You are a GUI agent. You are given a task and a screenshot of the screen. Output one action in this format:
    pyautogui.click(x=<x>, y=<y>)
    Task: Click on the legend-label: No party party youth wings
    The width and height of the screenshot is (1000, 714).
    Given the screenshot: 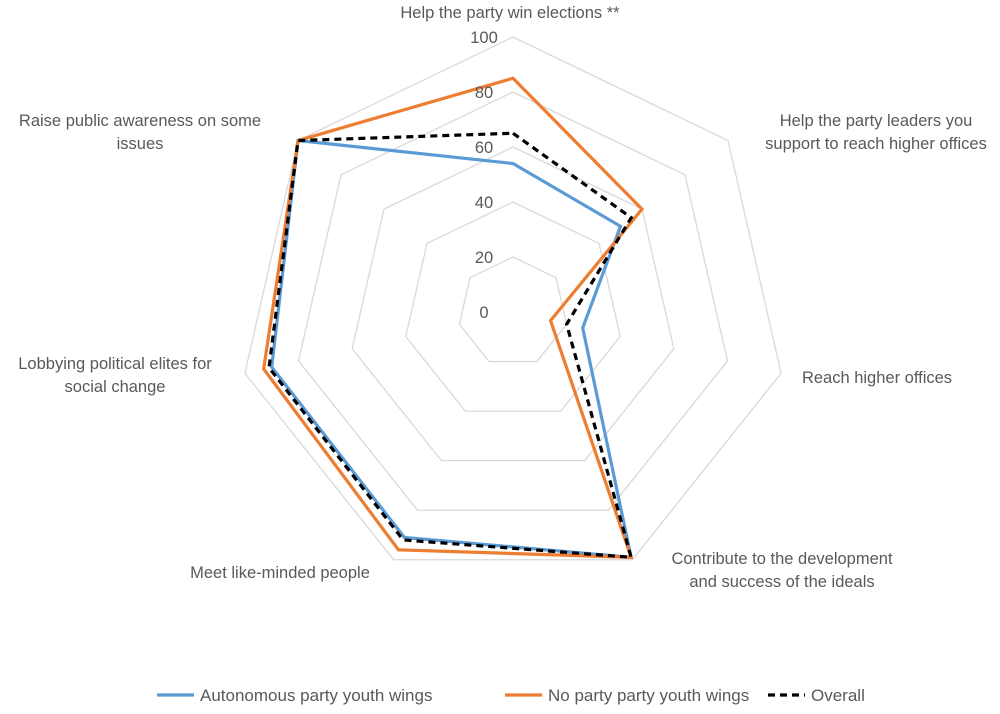 What is the action you would take?
    pyautogui.click(x=648, y=695)
    